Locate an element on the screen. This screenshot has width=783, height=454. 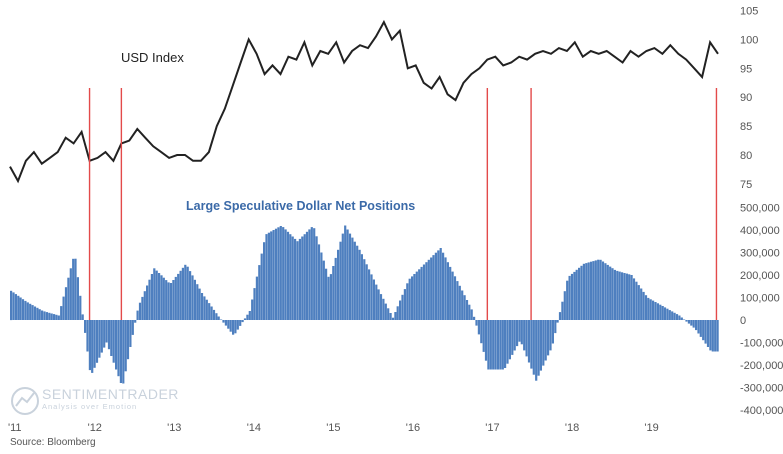
usd-index-title: USD Index is located at coordinates (152, 57).